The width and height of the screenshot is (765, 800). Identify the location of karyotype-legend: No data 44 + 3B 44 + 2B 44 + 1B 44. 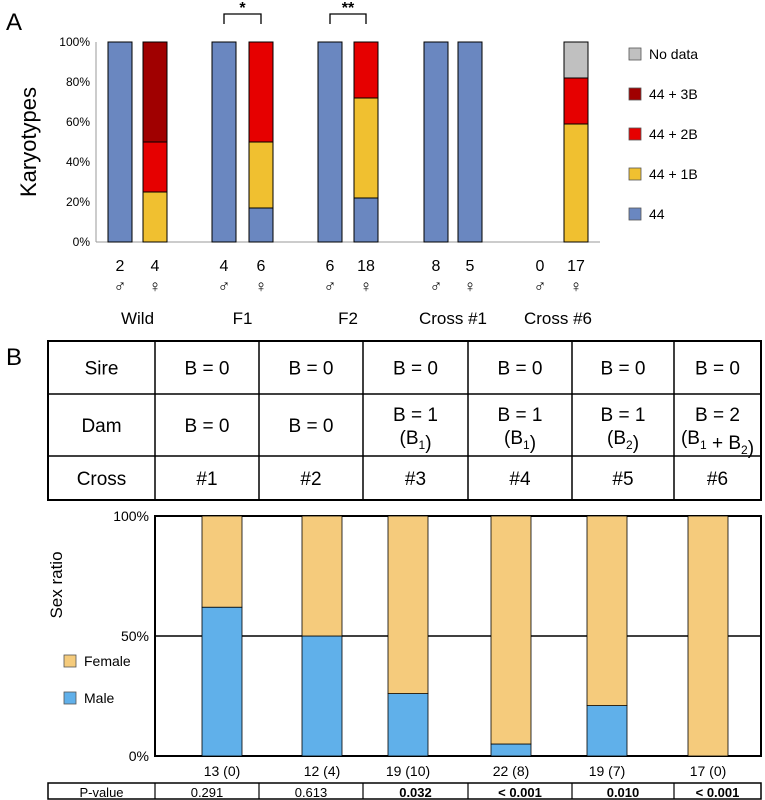
(663, 134).